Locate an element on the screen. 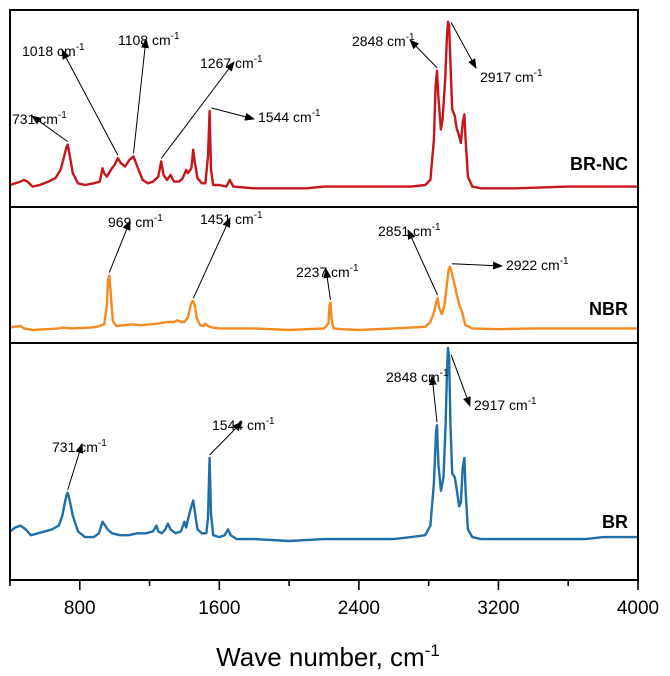 Image resolution: width=670 pixels, height=676 pixels. sample-label-nbr: NBR is located at coordinates (608, 309).